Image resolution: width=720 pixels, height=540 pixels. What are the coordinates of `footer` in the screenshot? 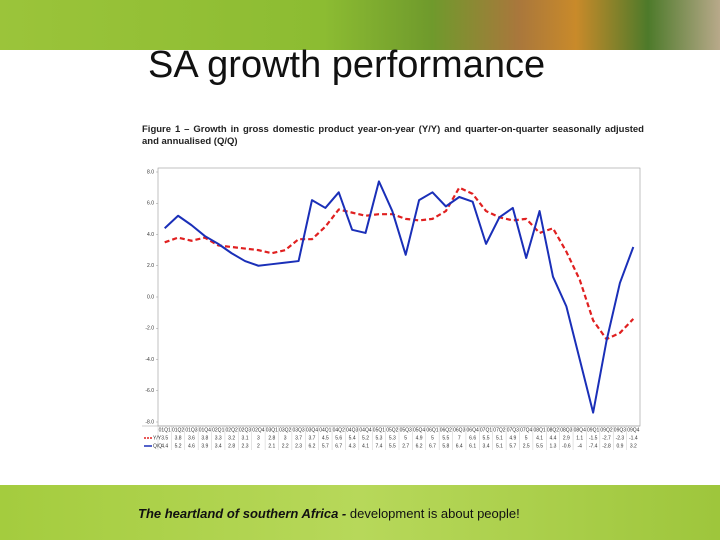 It's located at (360, 512).